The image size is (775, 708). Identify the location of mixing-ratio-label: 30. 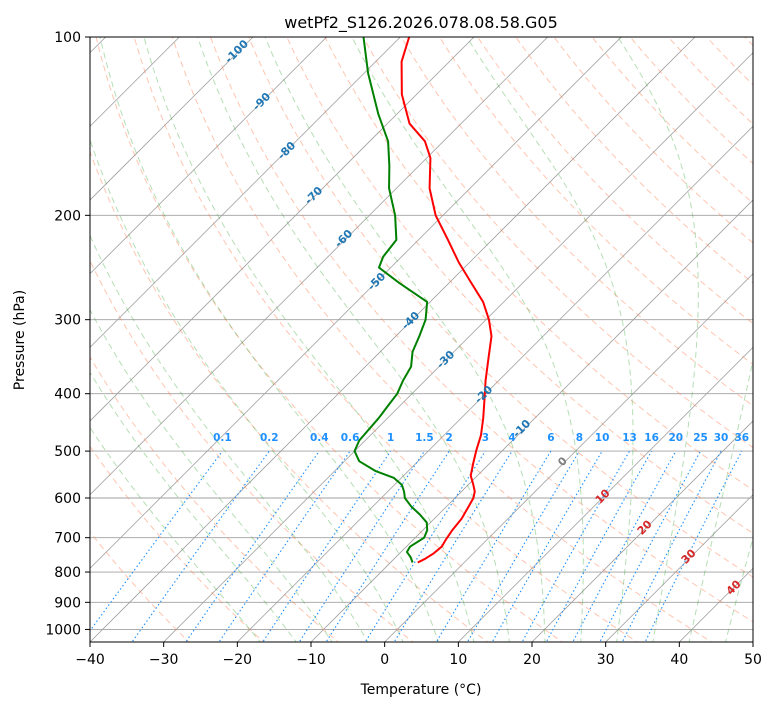
(721, 438).